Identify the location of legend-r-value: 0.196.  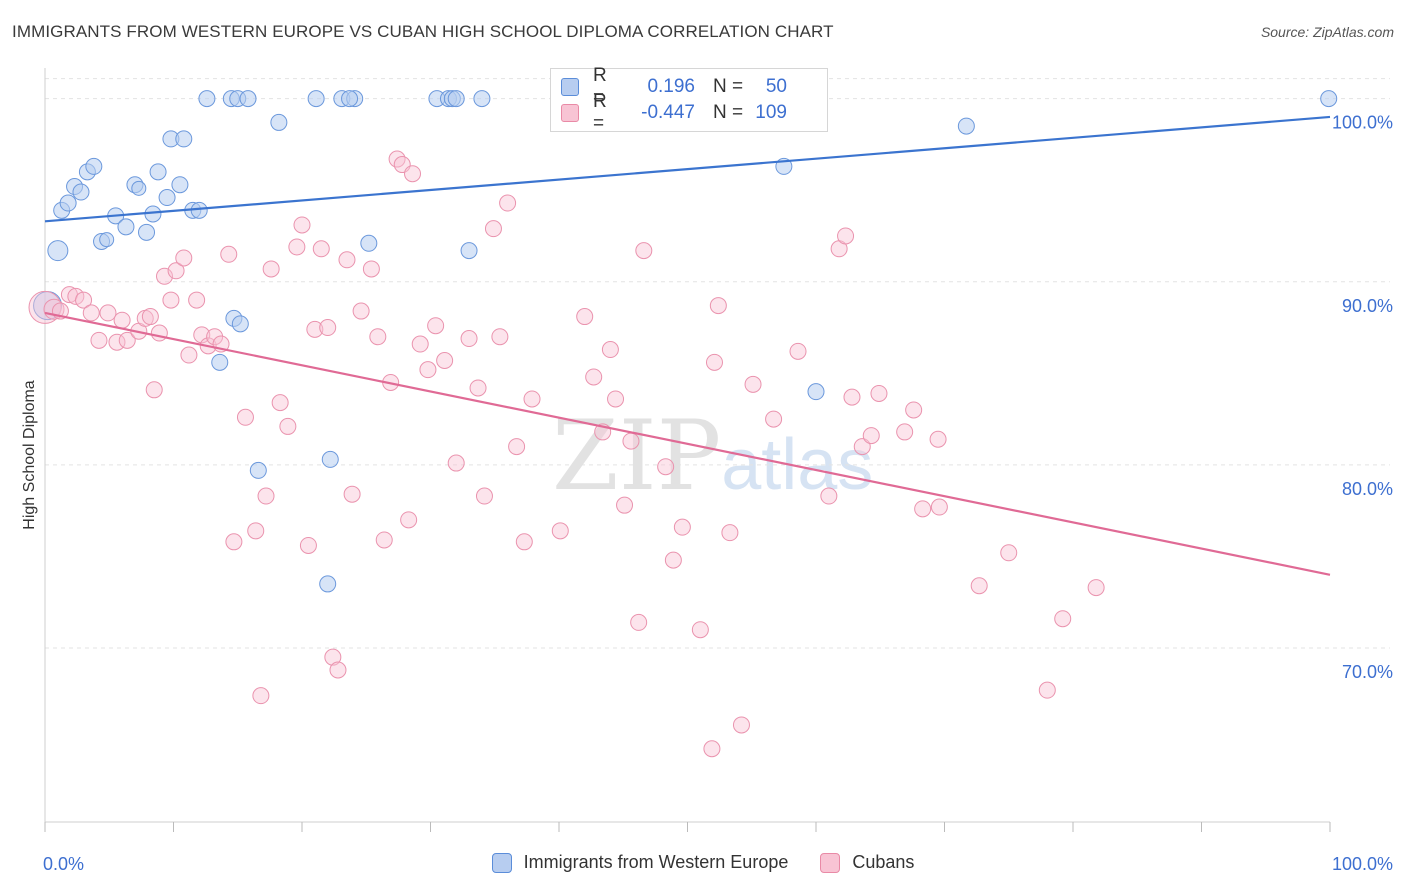
(671, 86).